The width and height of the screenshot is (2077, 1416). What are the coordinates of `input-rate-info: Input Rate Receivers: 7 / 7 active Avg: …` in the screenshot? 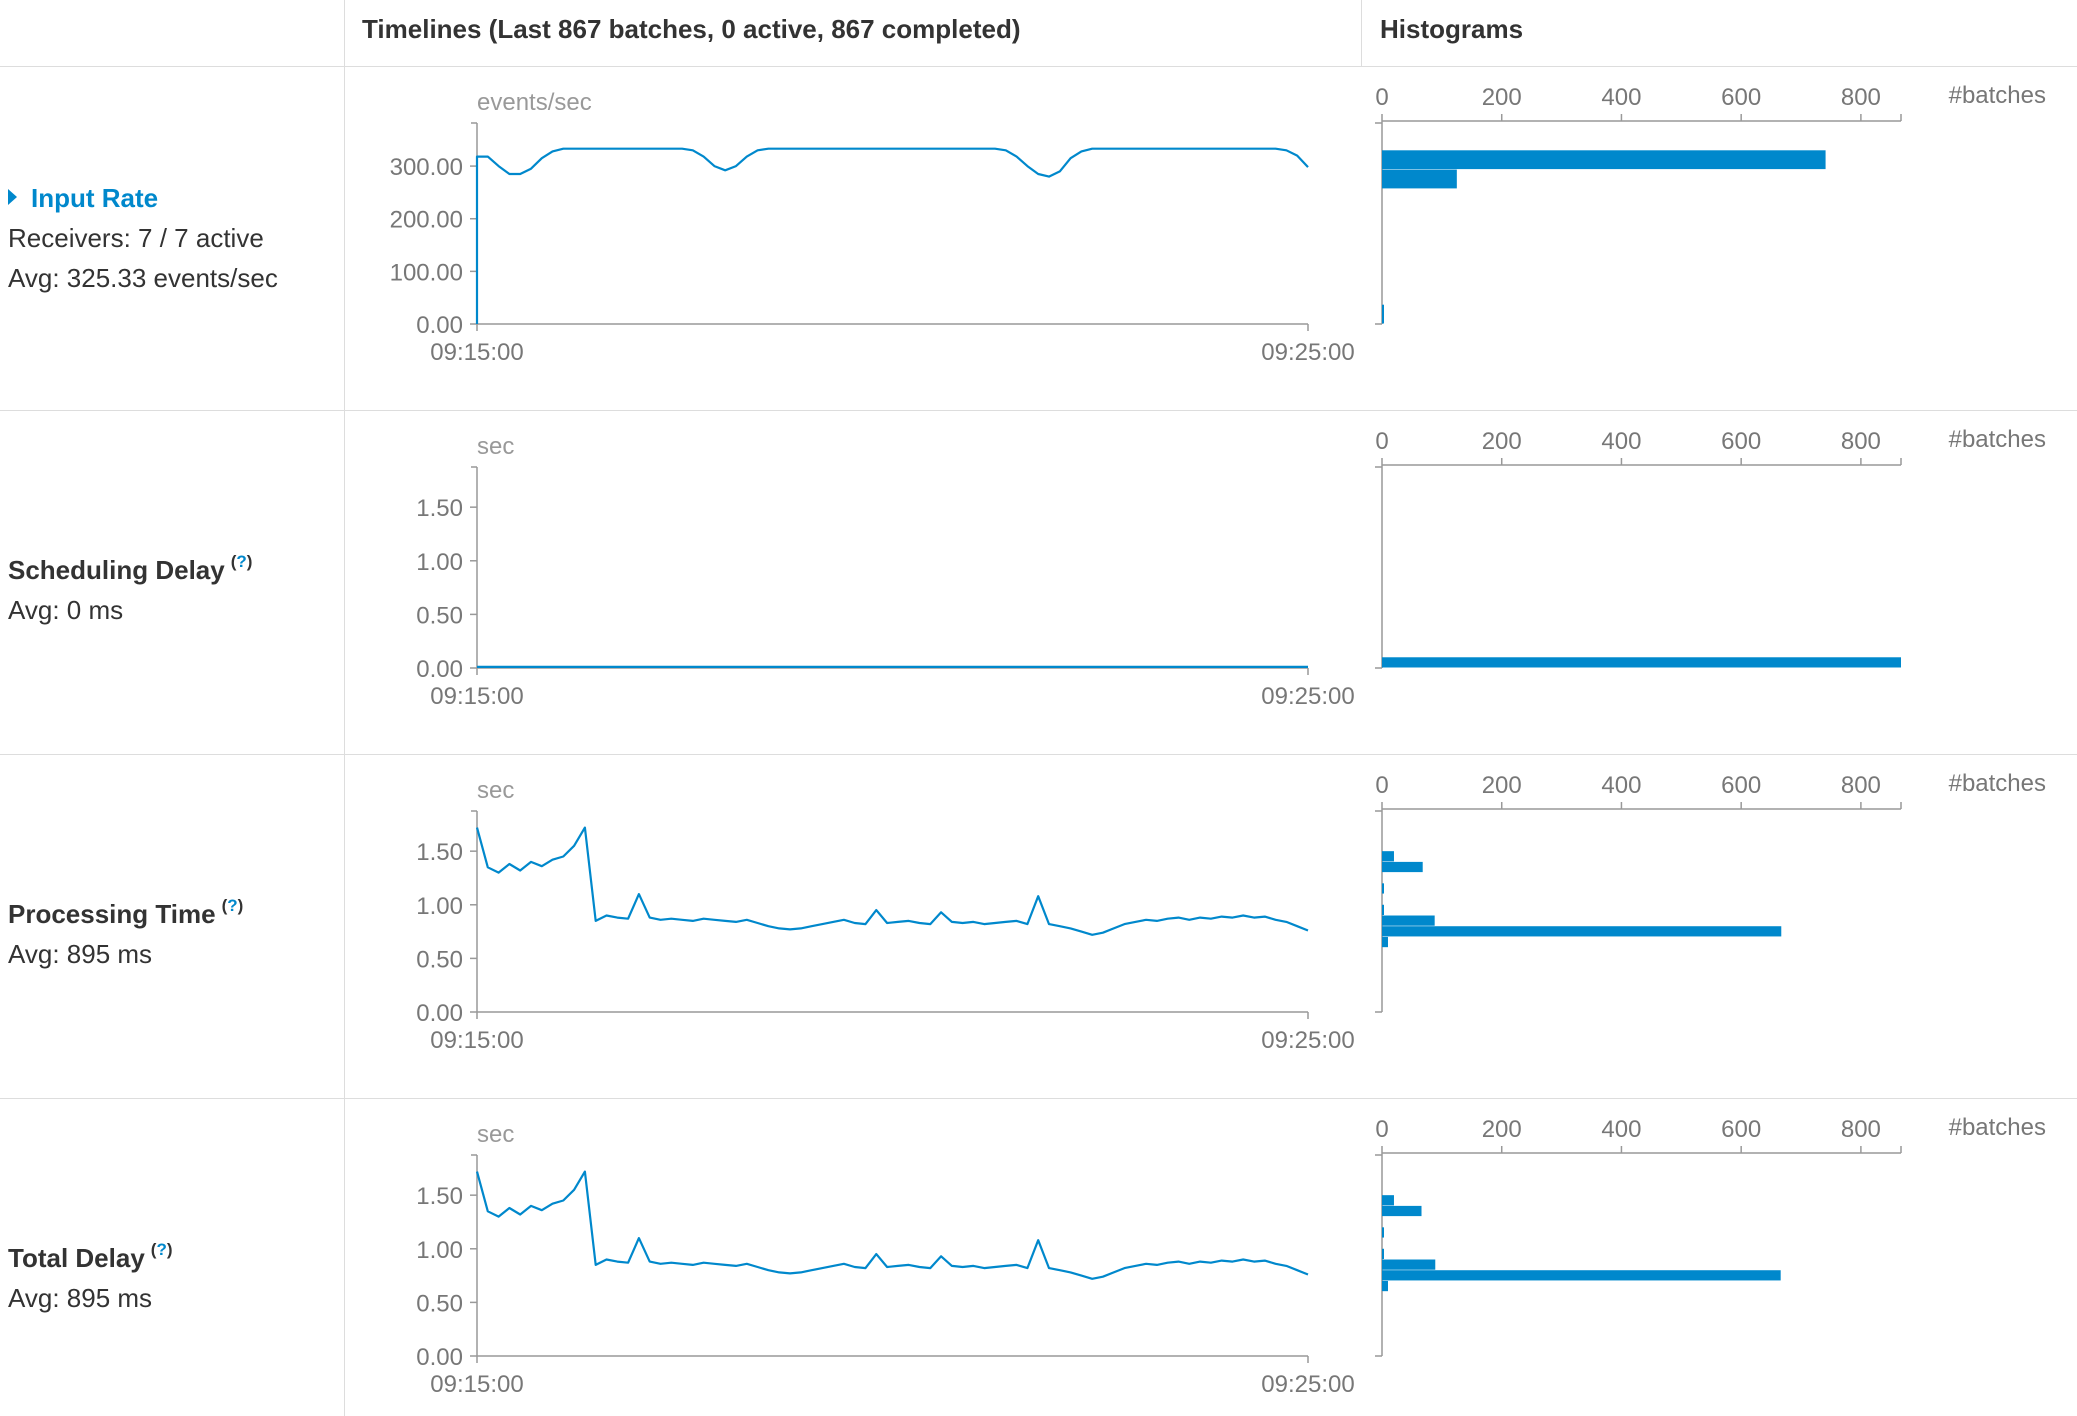 It's located at (143, 238).